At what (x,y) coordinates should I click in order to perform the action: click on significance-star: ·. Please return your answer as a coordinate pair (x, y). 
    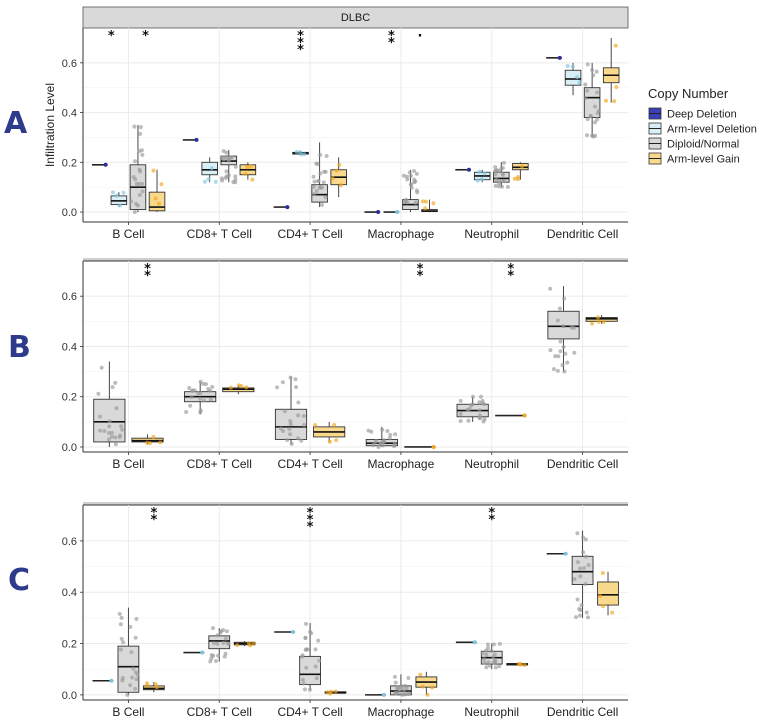
    Looking at the image, I should click on (420, 36).